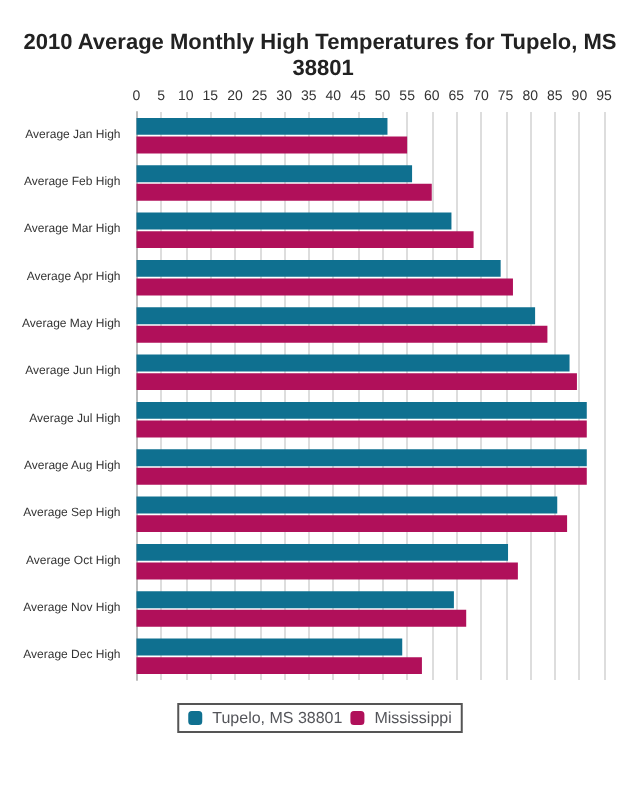 This screenshot has width=640, height=800. Describe the element at coordinates (320, 56) in the screenshot. I see `chart-title: 2010 Average Monthly High Temperatures for Tupelo, MS 38801` at that location.